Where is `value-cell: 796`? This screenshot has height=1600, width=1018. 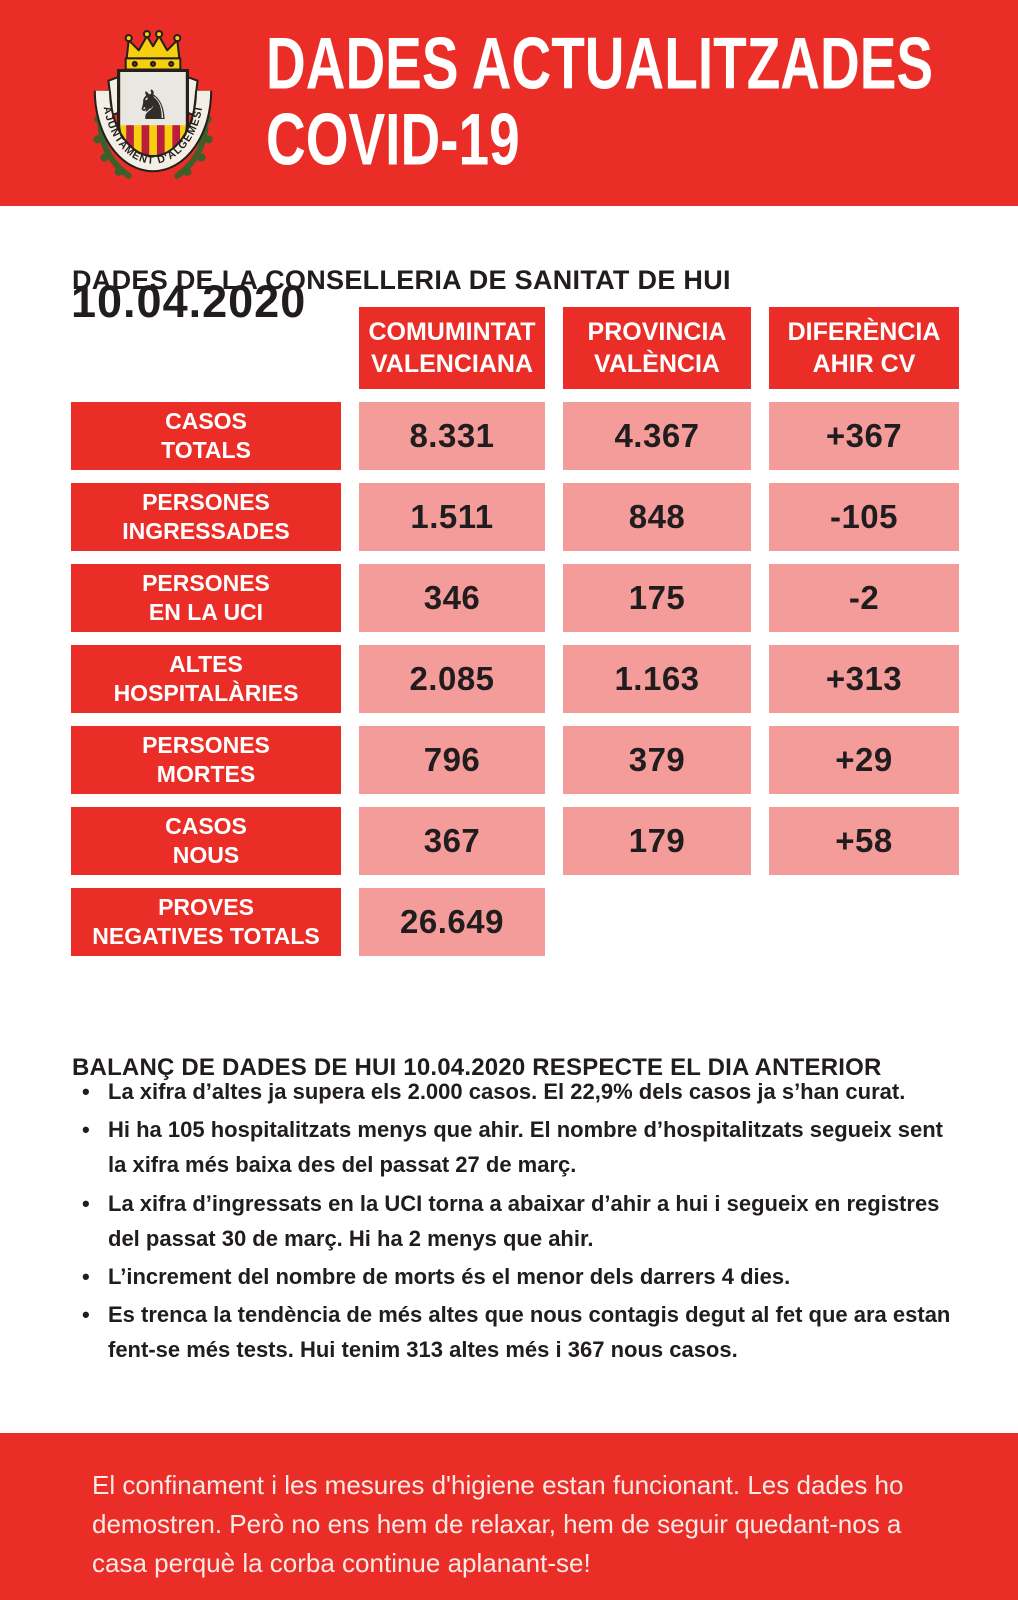 value-cell: 796 is located at coordinates (452, 760).